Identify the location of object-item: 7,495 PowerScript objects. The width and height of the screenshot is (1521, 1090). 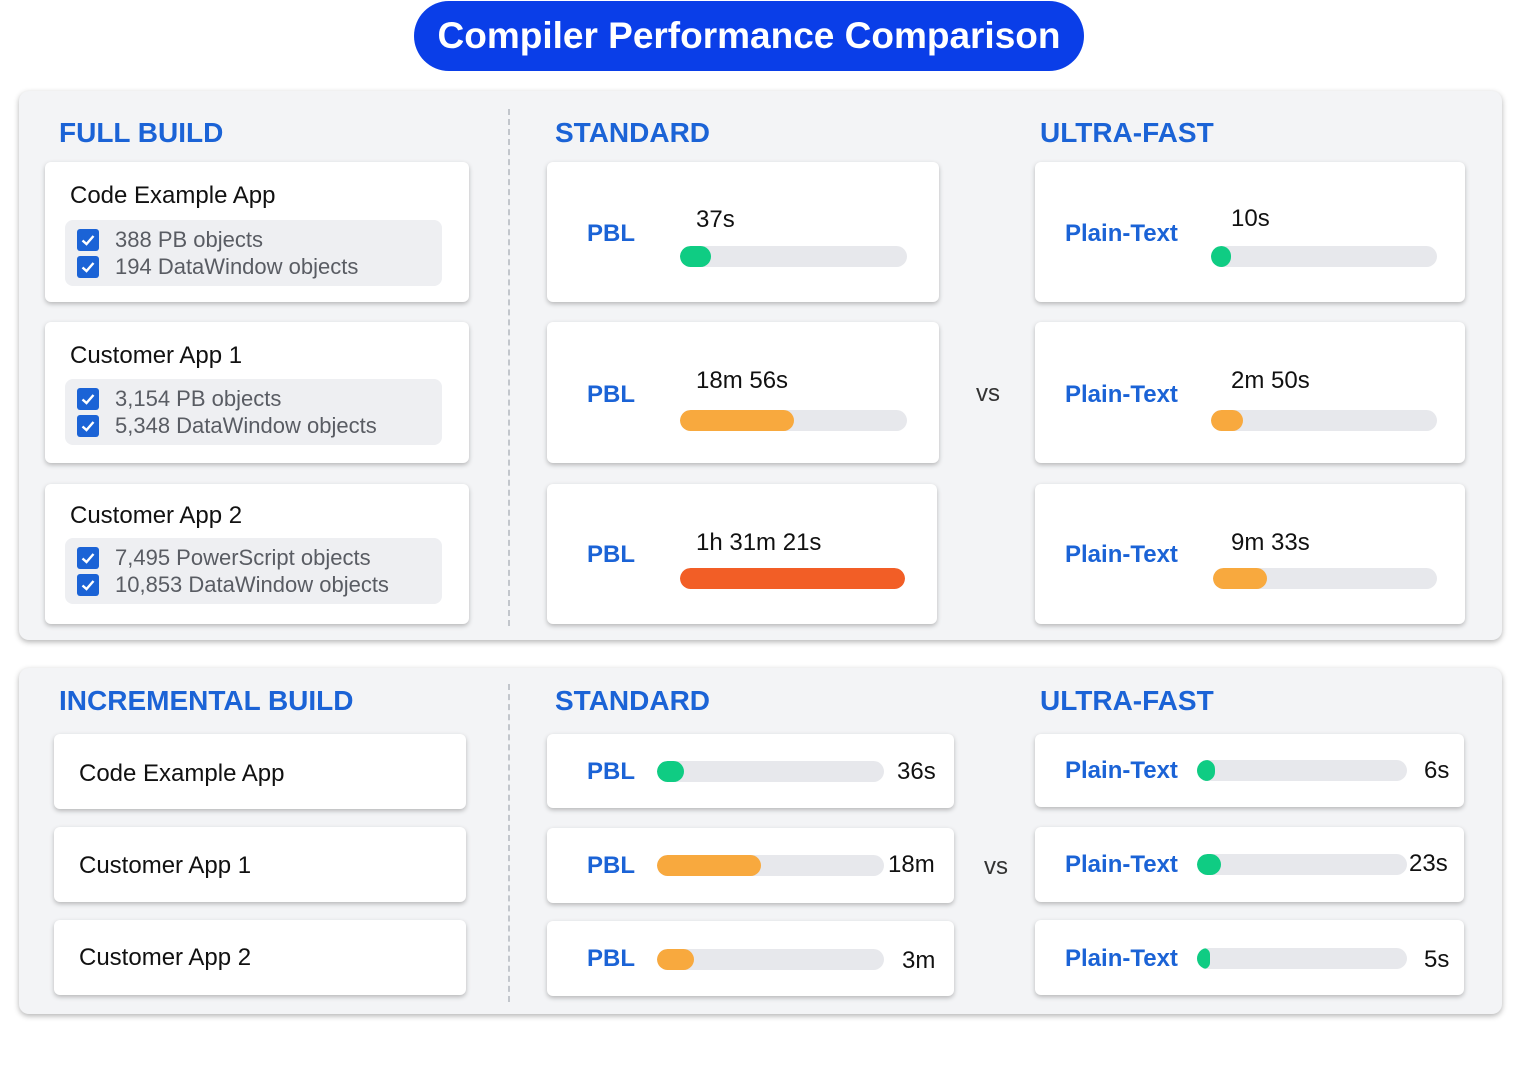
(224, 557).